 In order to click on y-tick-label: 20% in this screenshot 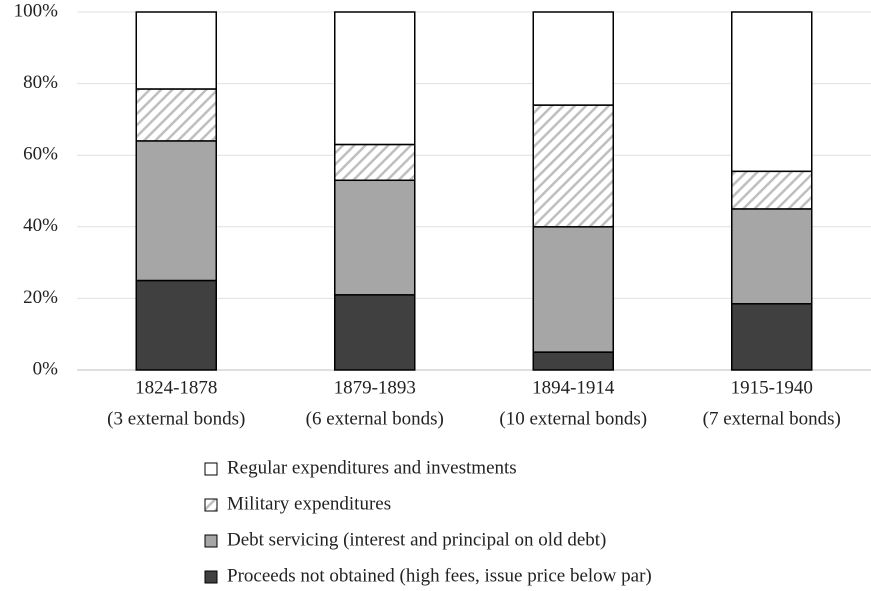, I will do `click(40, 297)`.